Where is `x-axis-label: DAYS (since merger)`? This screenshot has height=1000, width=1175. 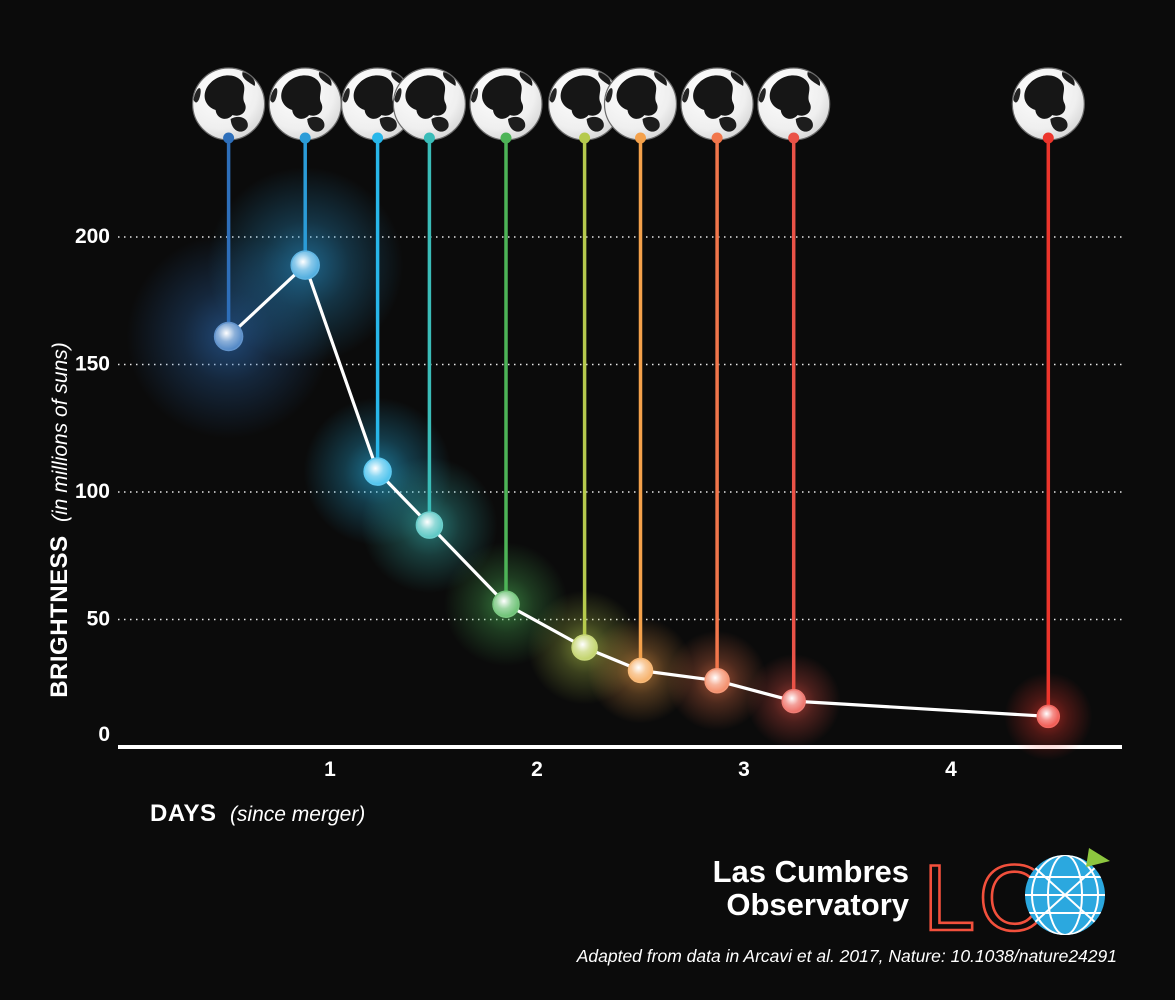
x-axis-label: DAYS (since merger) is located at coordinates (257, 814).